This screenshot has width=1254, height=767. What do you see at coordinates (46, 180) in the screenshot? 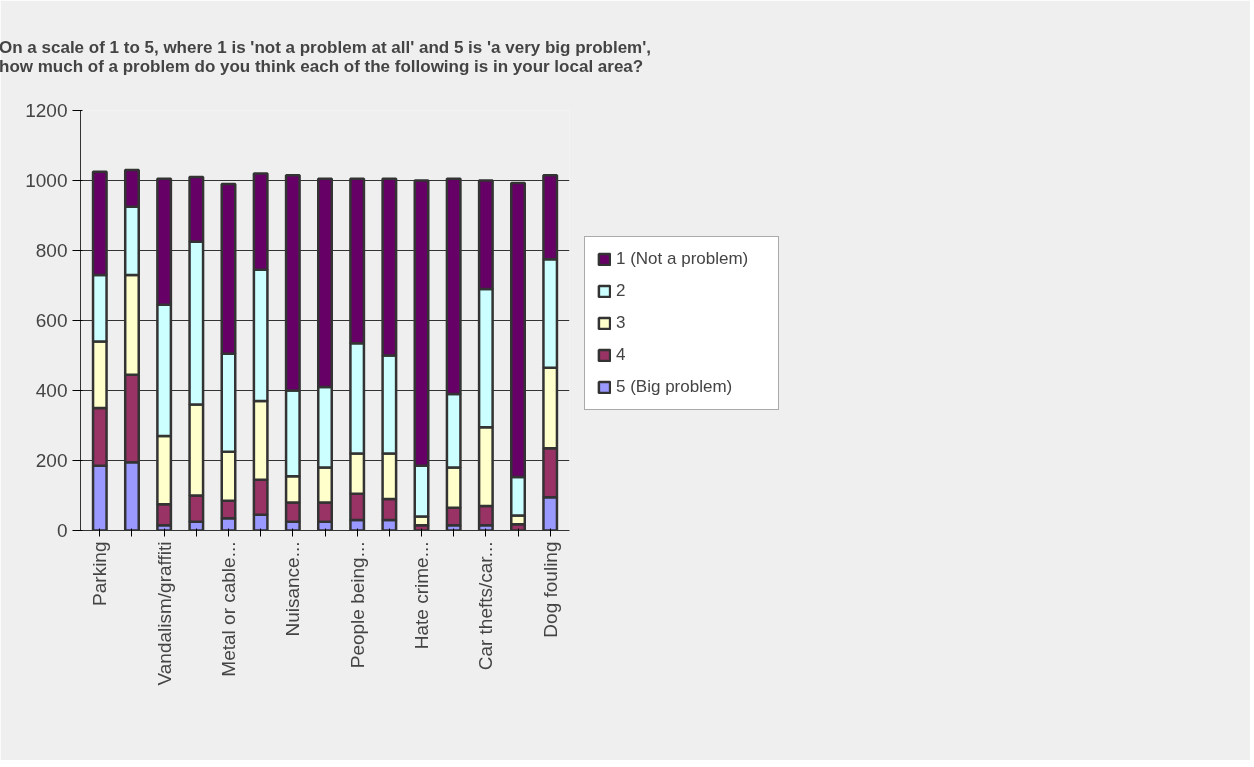
I see `y-tick-label: 1000` at bounding box center [46, 180].